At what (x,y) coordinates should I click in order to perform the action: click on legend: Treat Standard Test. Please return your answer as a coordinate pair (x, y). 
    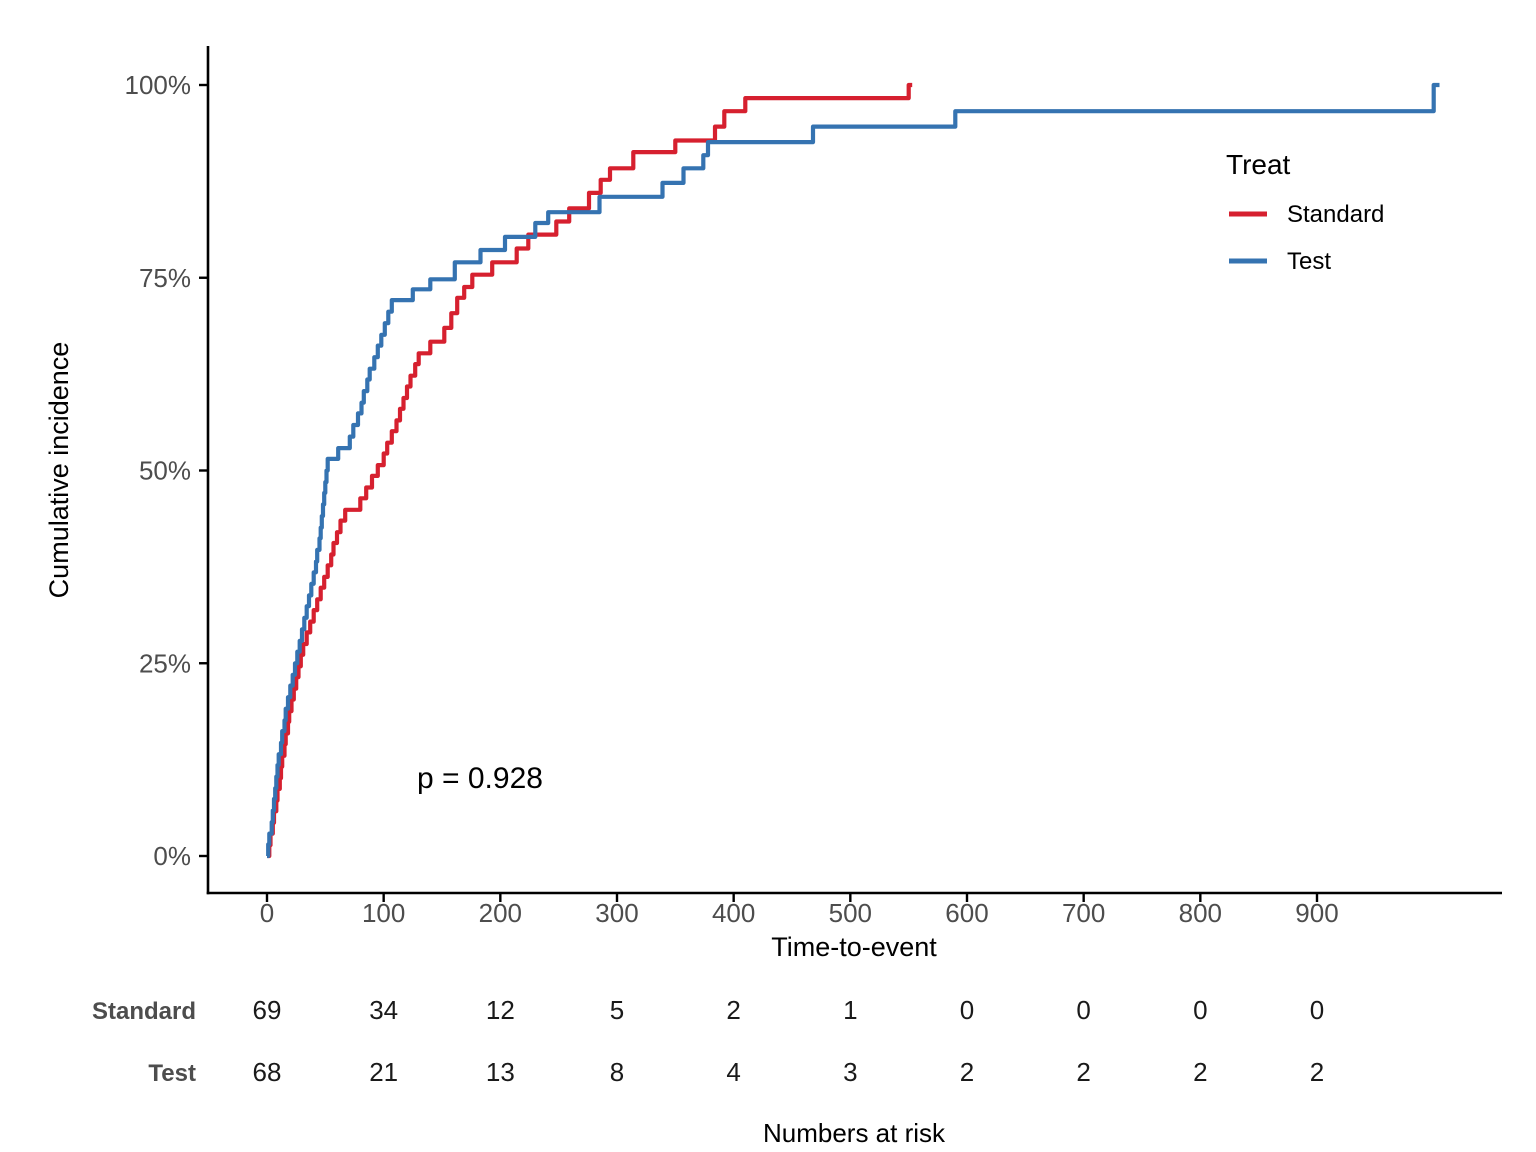
    Looking at the image, I should click on (1305, 212).